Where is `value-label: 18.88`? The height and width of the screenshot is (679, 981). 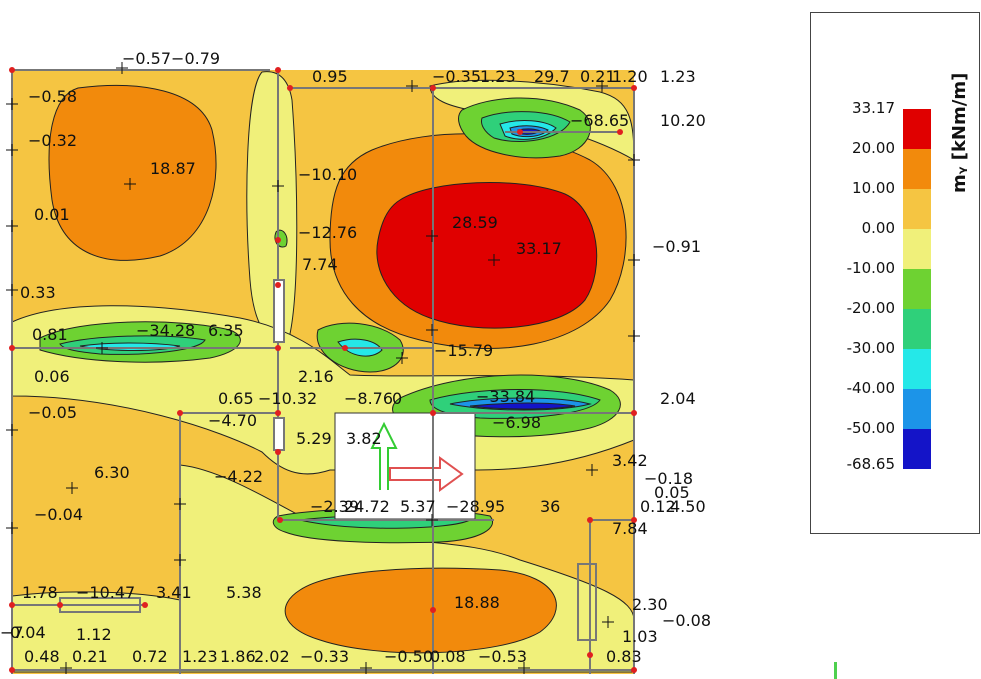
value-label: 18.88 is located at coordinates (477, 602).